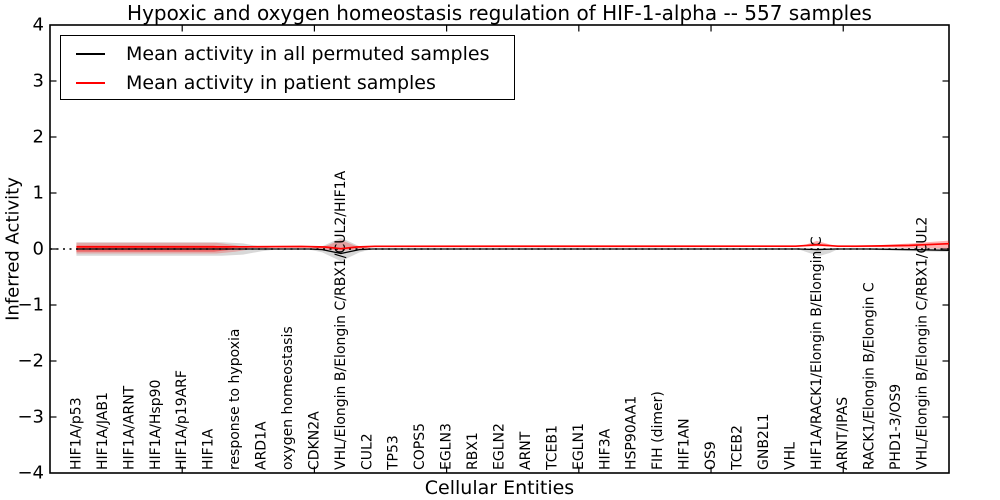  What do you see at coordinates (367, 451) in the screenshot?
I see `x-category-label: CUL2` at bounding box center [367, 451].